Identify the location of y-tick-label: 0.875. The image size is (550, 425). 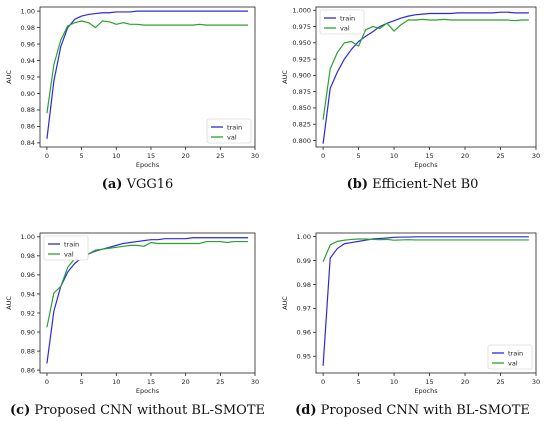
(301, 92).